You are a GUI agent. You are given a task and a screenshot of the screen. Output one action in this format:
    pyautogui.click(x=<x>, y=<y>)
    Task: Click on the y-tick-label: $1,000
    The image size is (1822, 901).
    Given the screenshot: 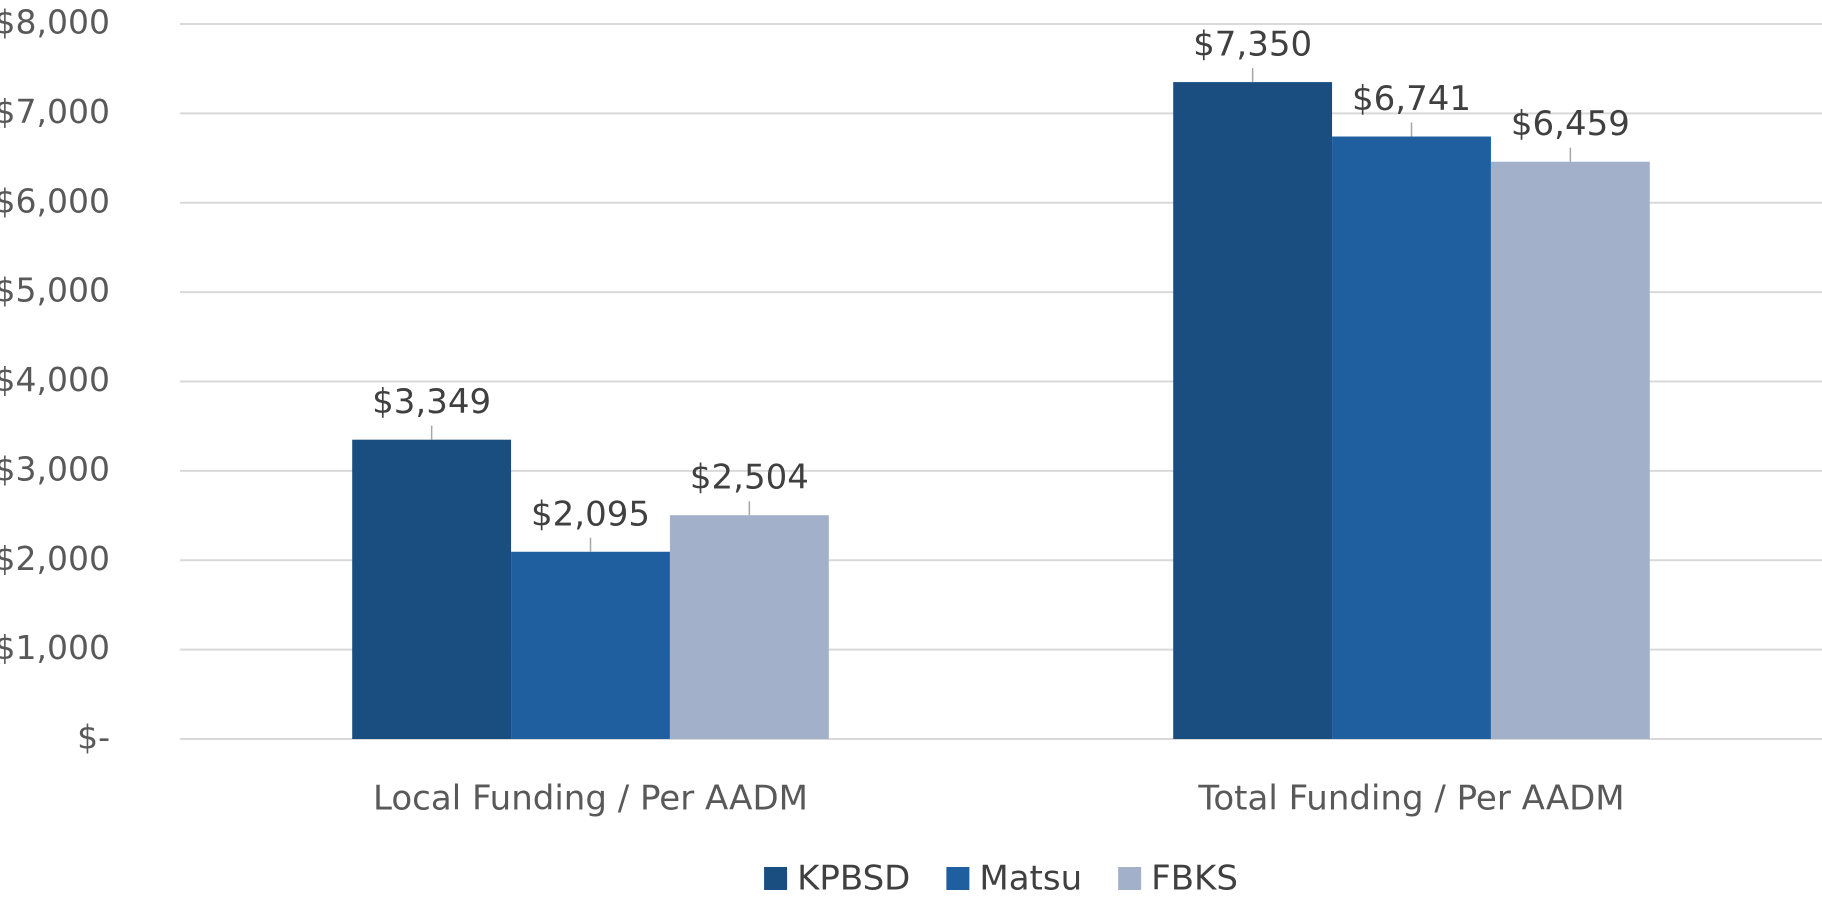 What is the action you would take?
    pyautogui.click(x=55, y=647)
    